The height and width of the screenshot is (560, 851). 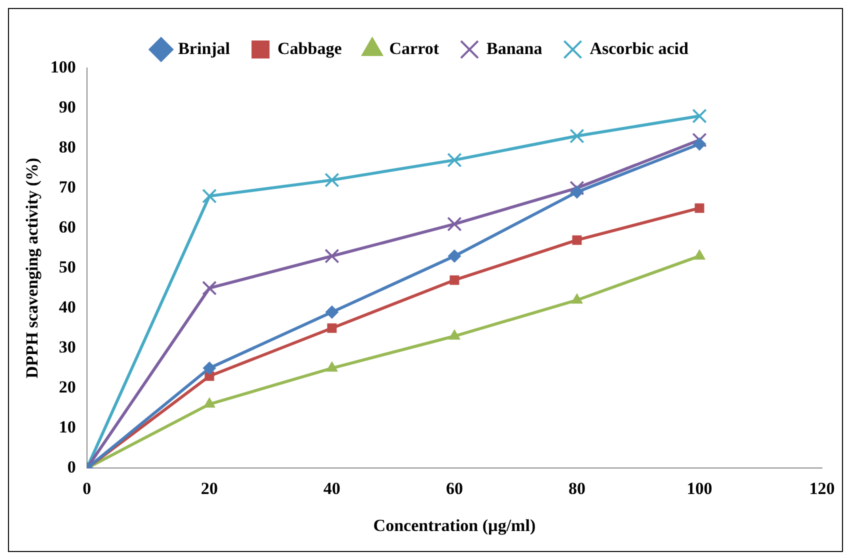 What do you see at coordinates (87, 488) in the screenshot?
I see `x-tick-label: 0` at bounding box center [87, 488].